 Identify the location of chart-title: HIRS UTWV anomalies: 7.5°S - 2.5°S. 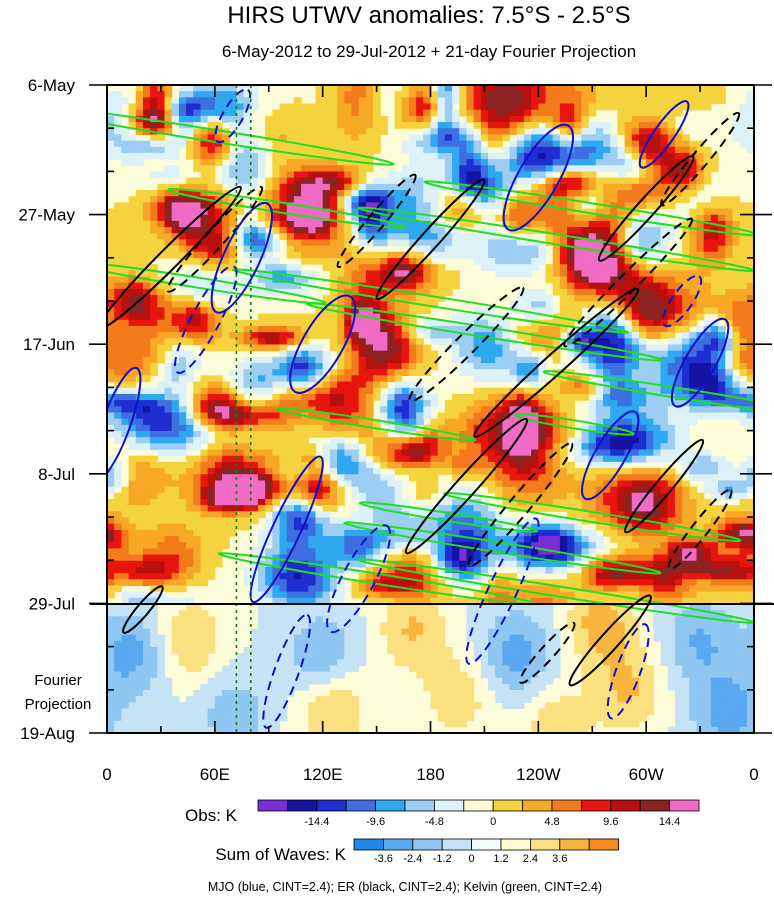
(428, 15).